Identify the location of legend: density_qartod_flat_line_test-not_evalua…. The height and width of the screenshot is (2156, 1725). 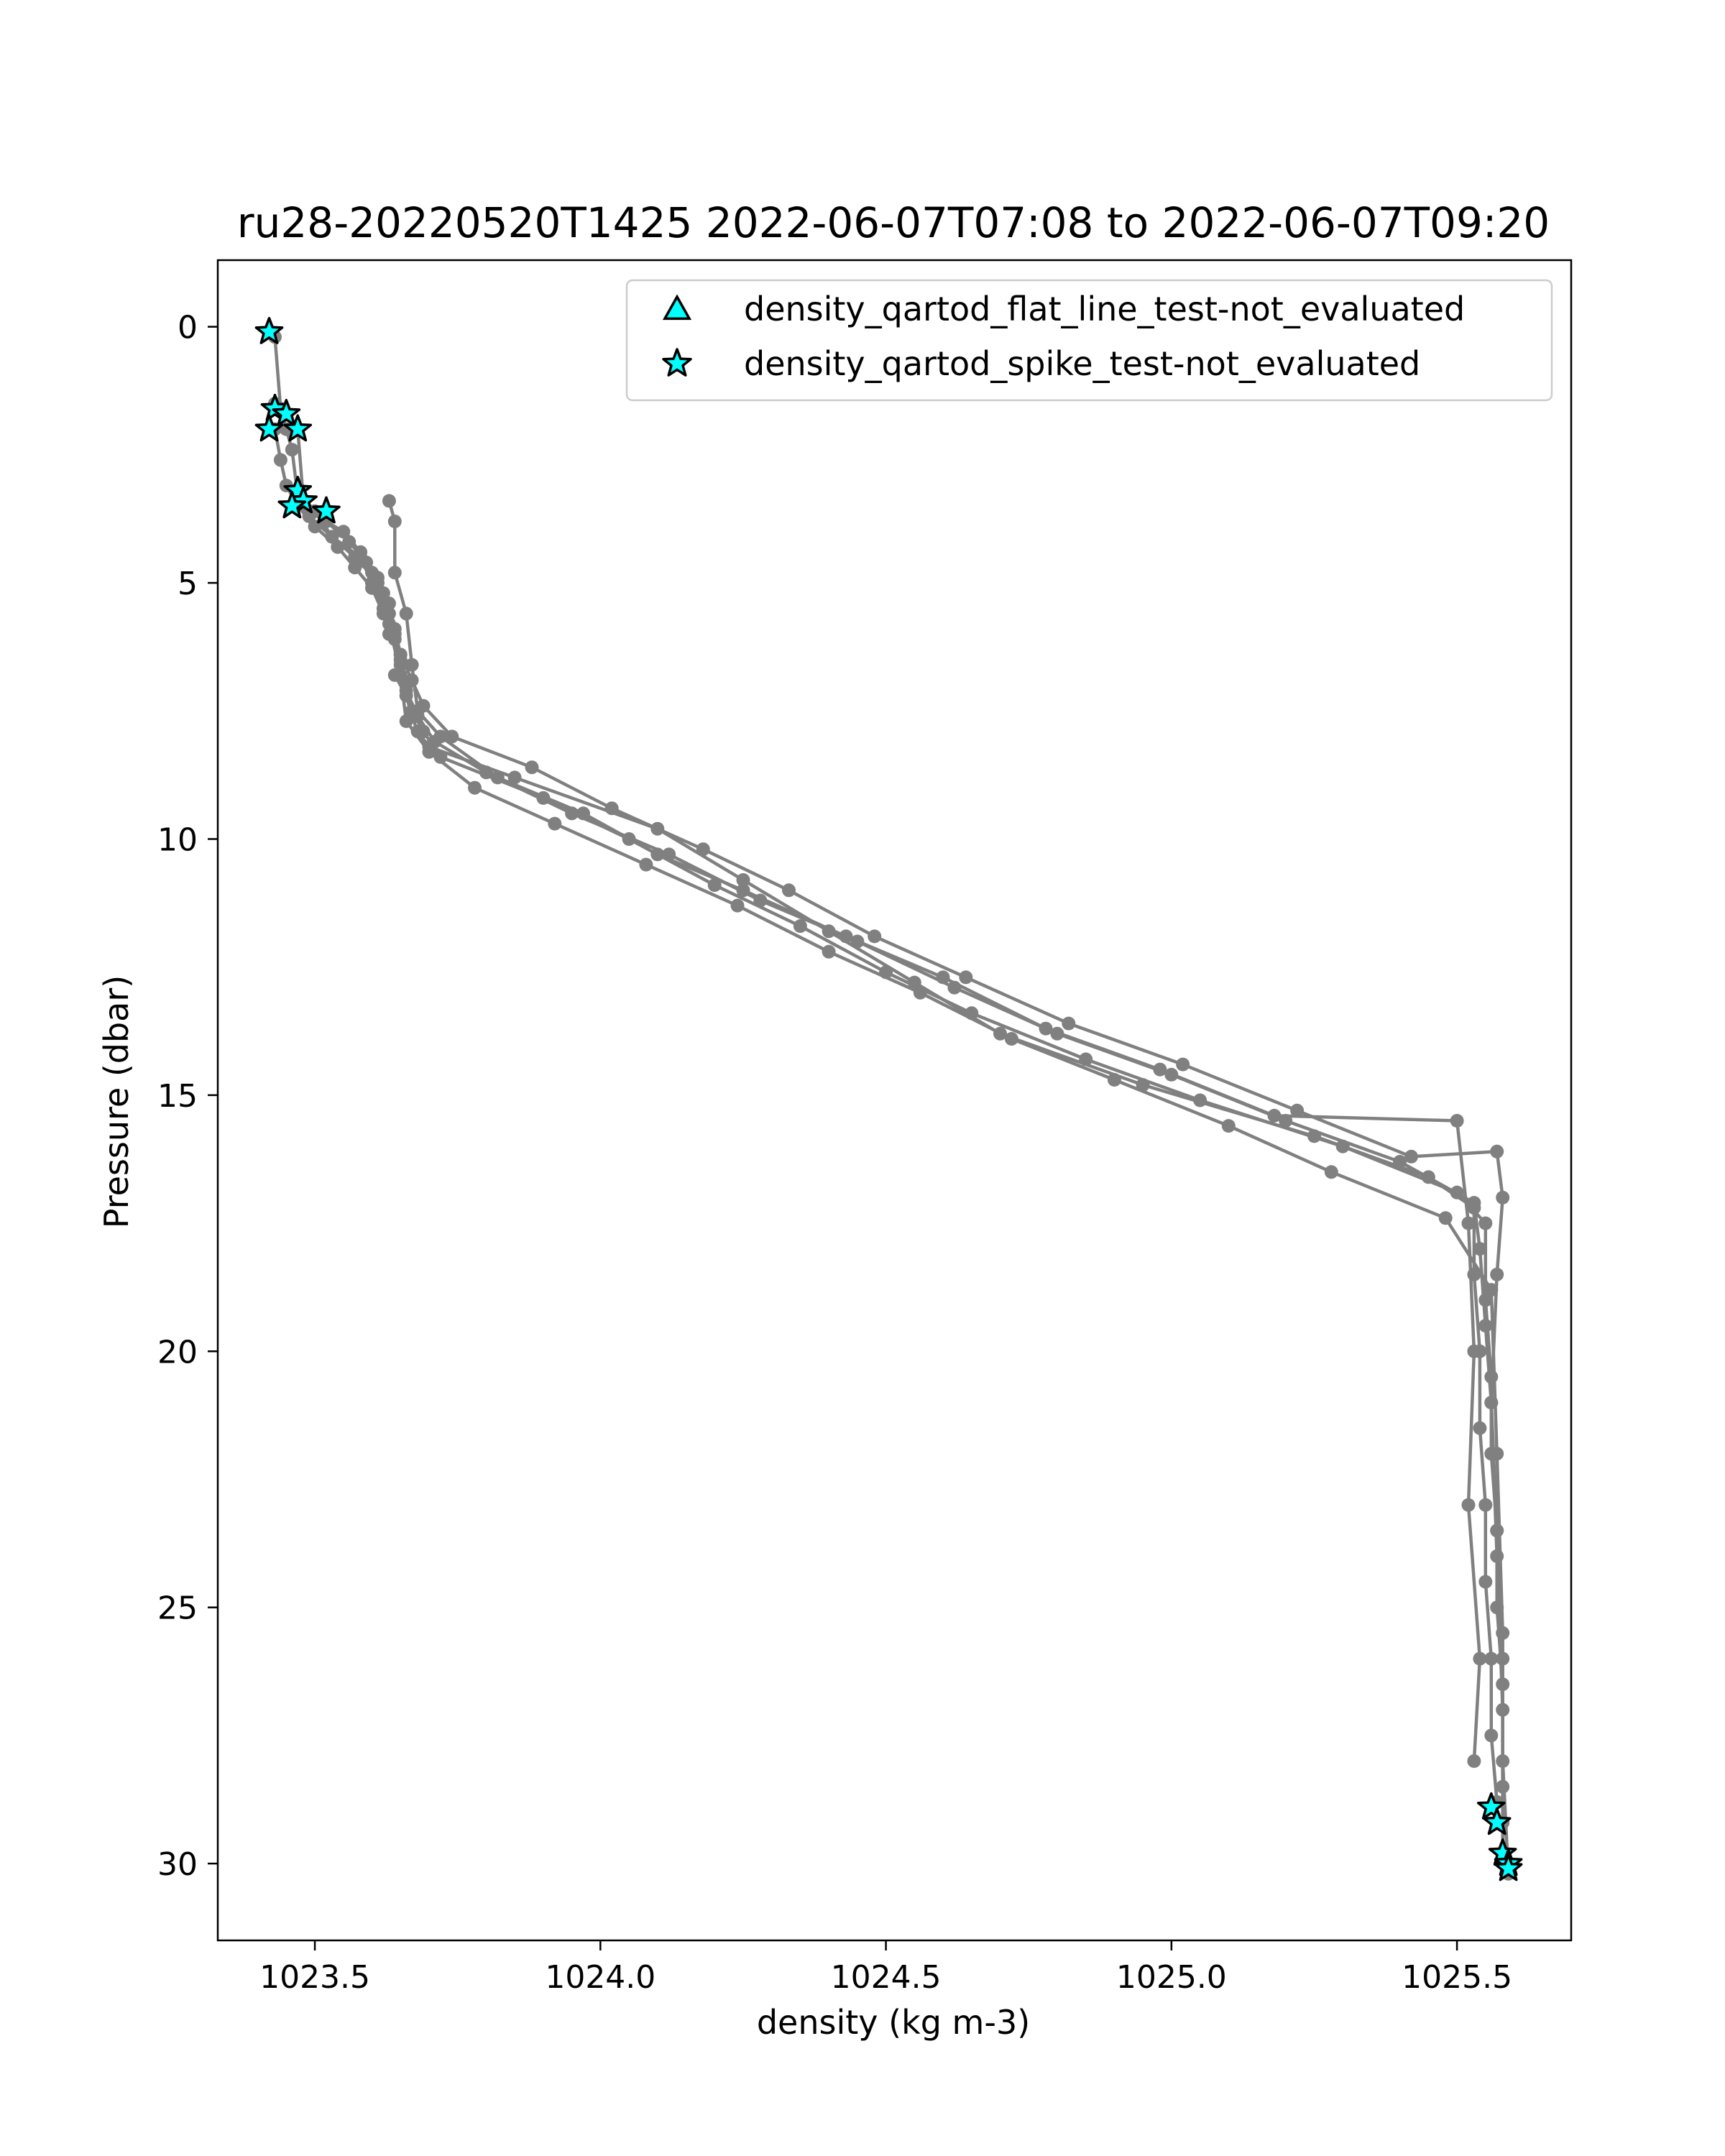
(1089, 341).